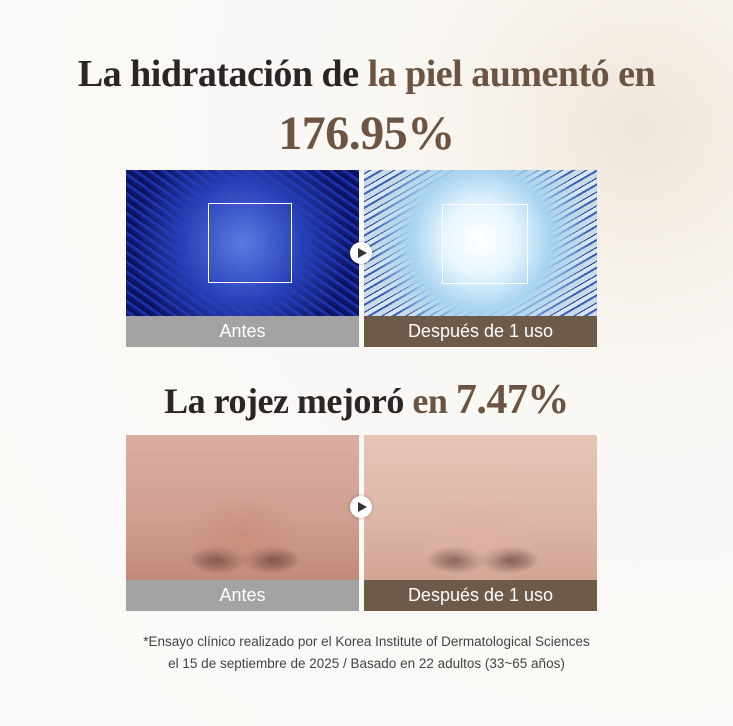  I want to click on hydration-before-panel: Antes, so click(242, 258).